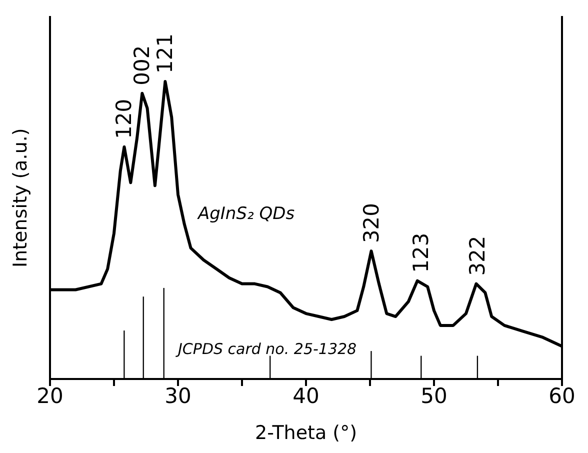 Image resolution: width=588 pixels, height=453 pixels. I want to click on annotation: 121, so click(165, 53).